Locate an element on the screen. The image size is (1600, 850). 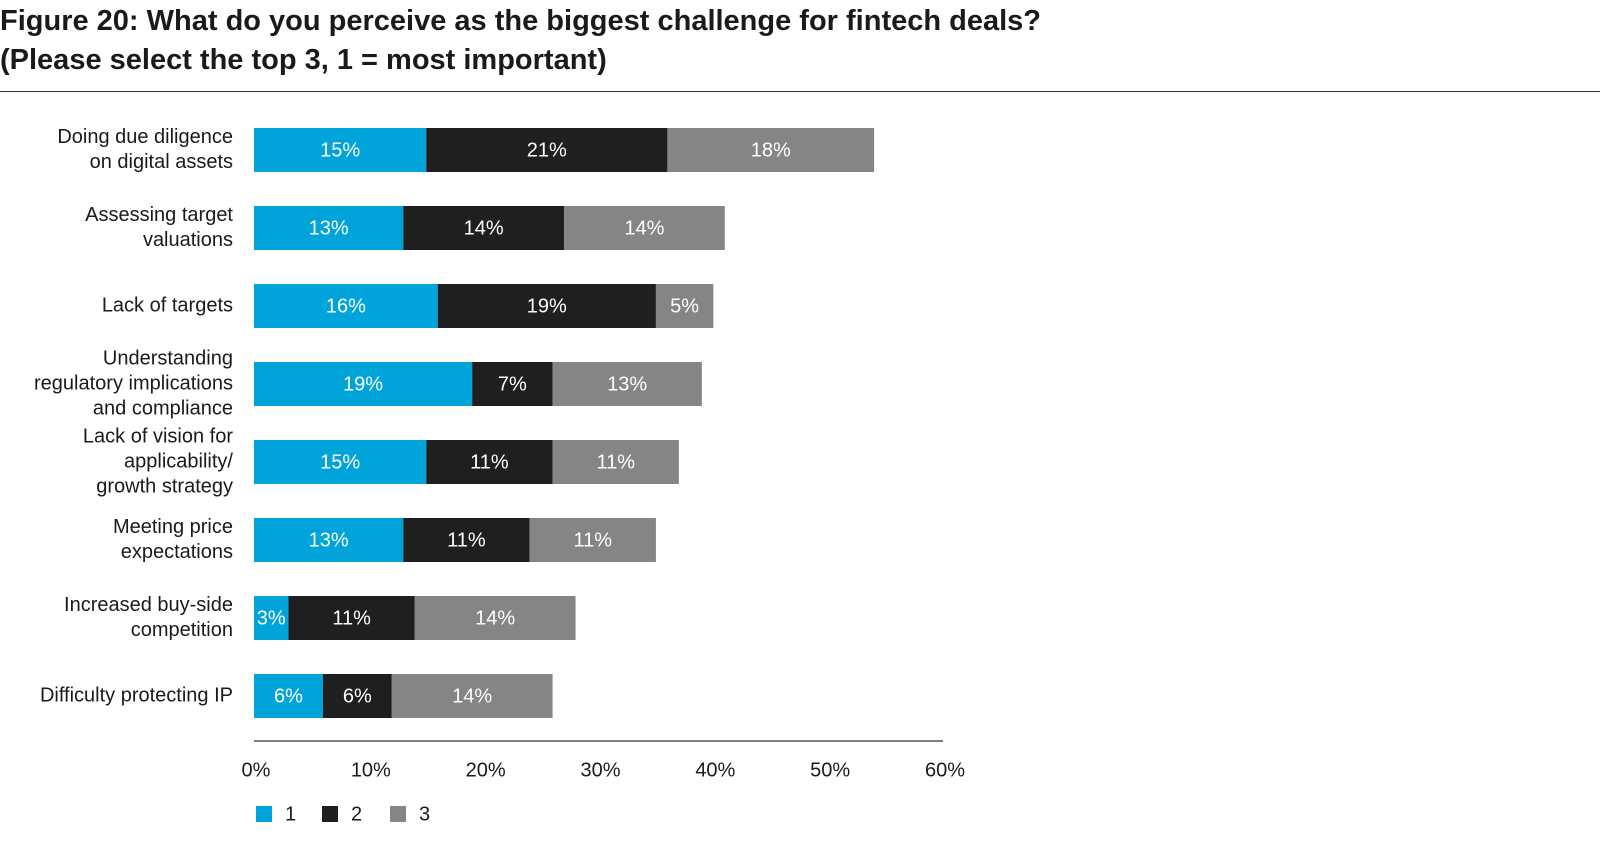
bar-value-label: 7% is located at coordinates (512, 384).